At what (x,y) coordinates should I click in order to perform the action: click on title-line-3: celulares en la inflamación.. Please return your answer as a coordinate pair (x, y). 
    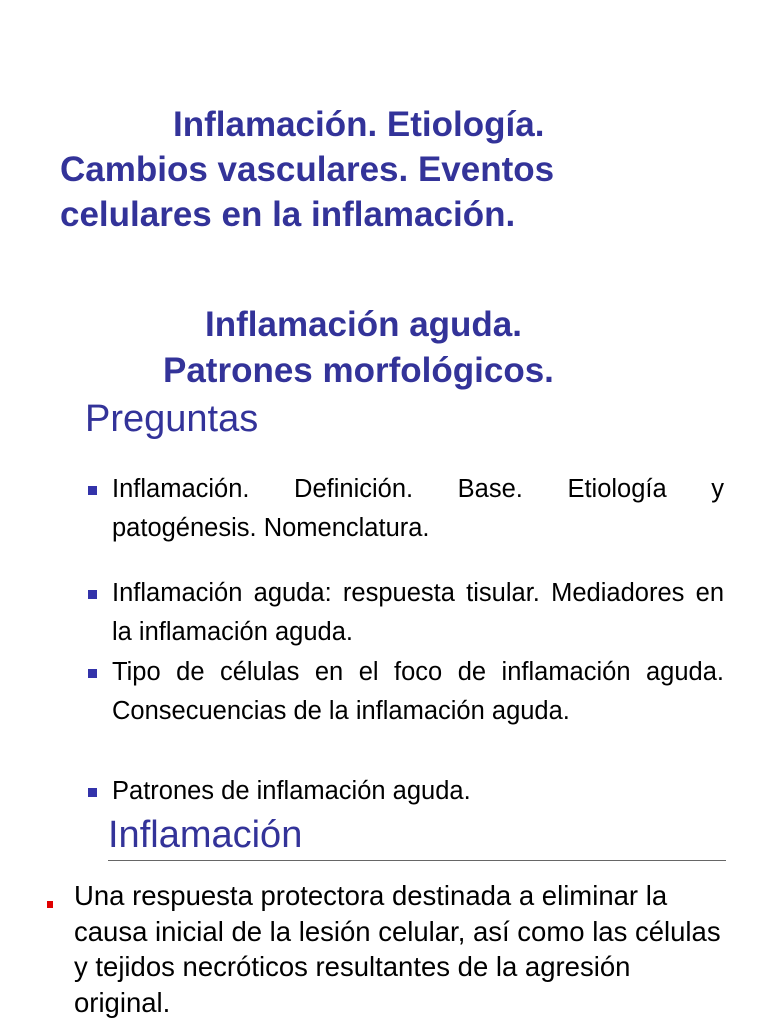
    Looking at the image, I should click on (288, 214).